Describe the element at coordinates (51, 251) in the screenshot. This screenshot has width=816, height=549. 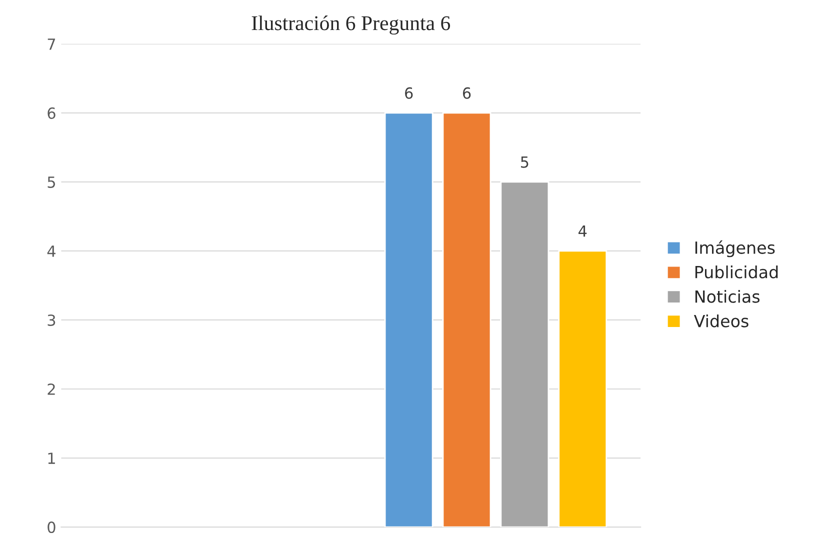
I see `y-tick-label: 4` at that location.